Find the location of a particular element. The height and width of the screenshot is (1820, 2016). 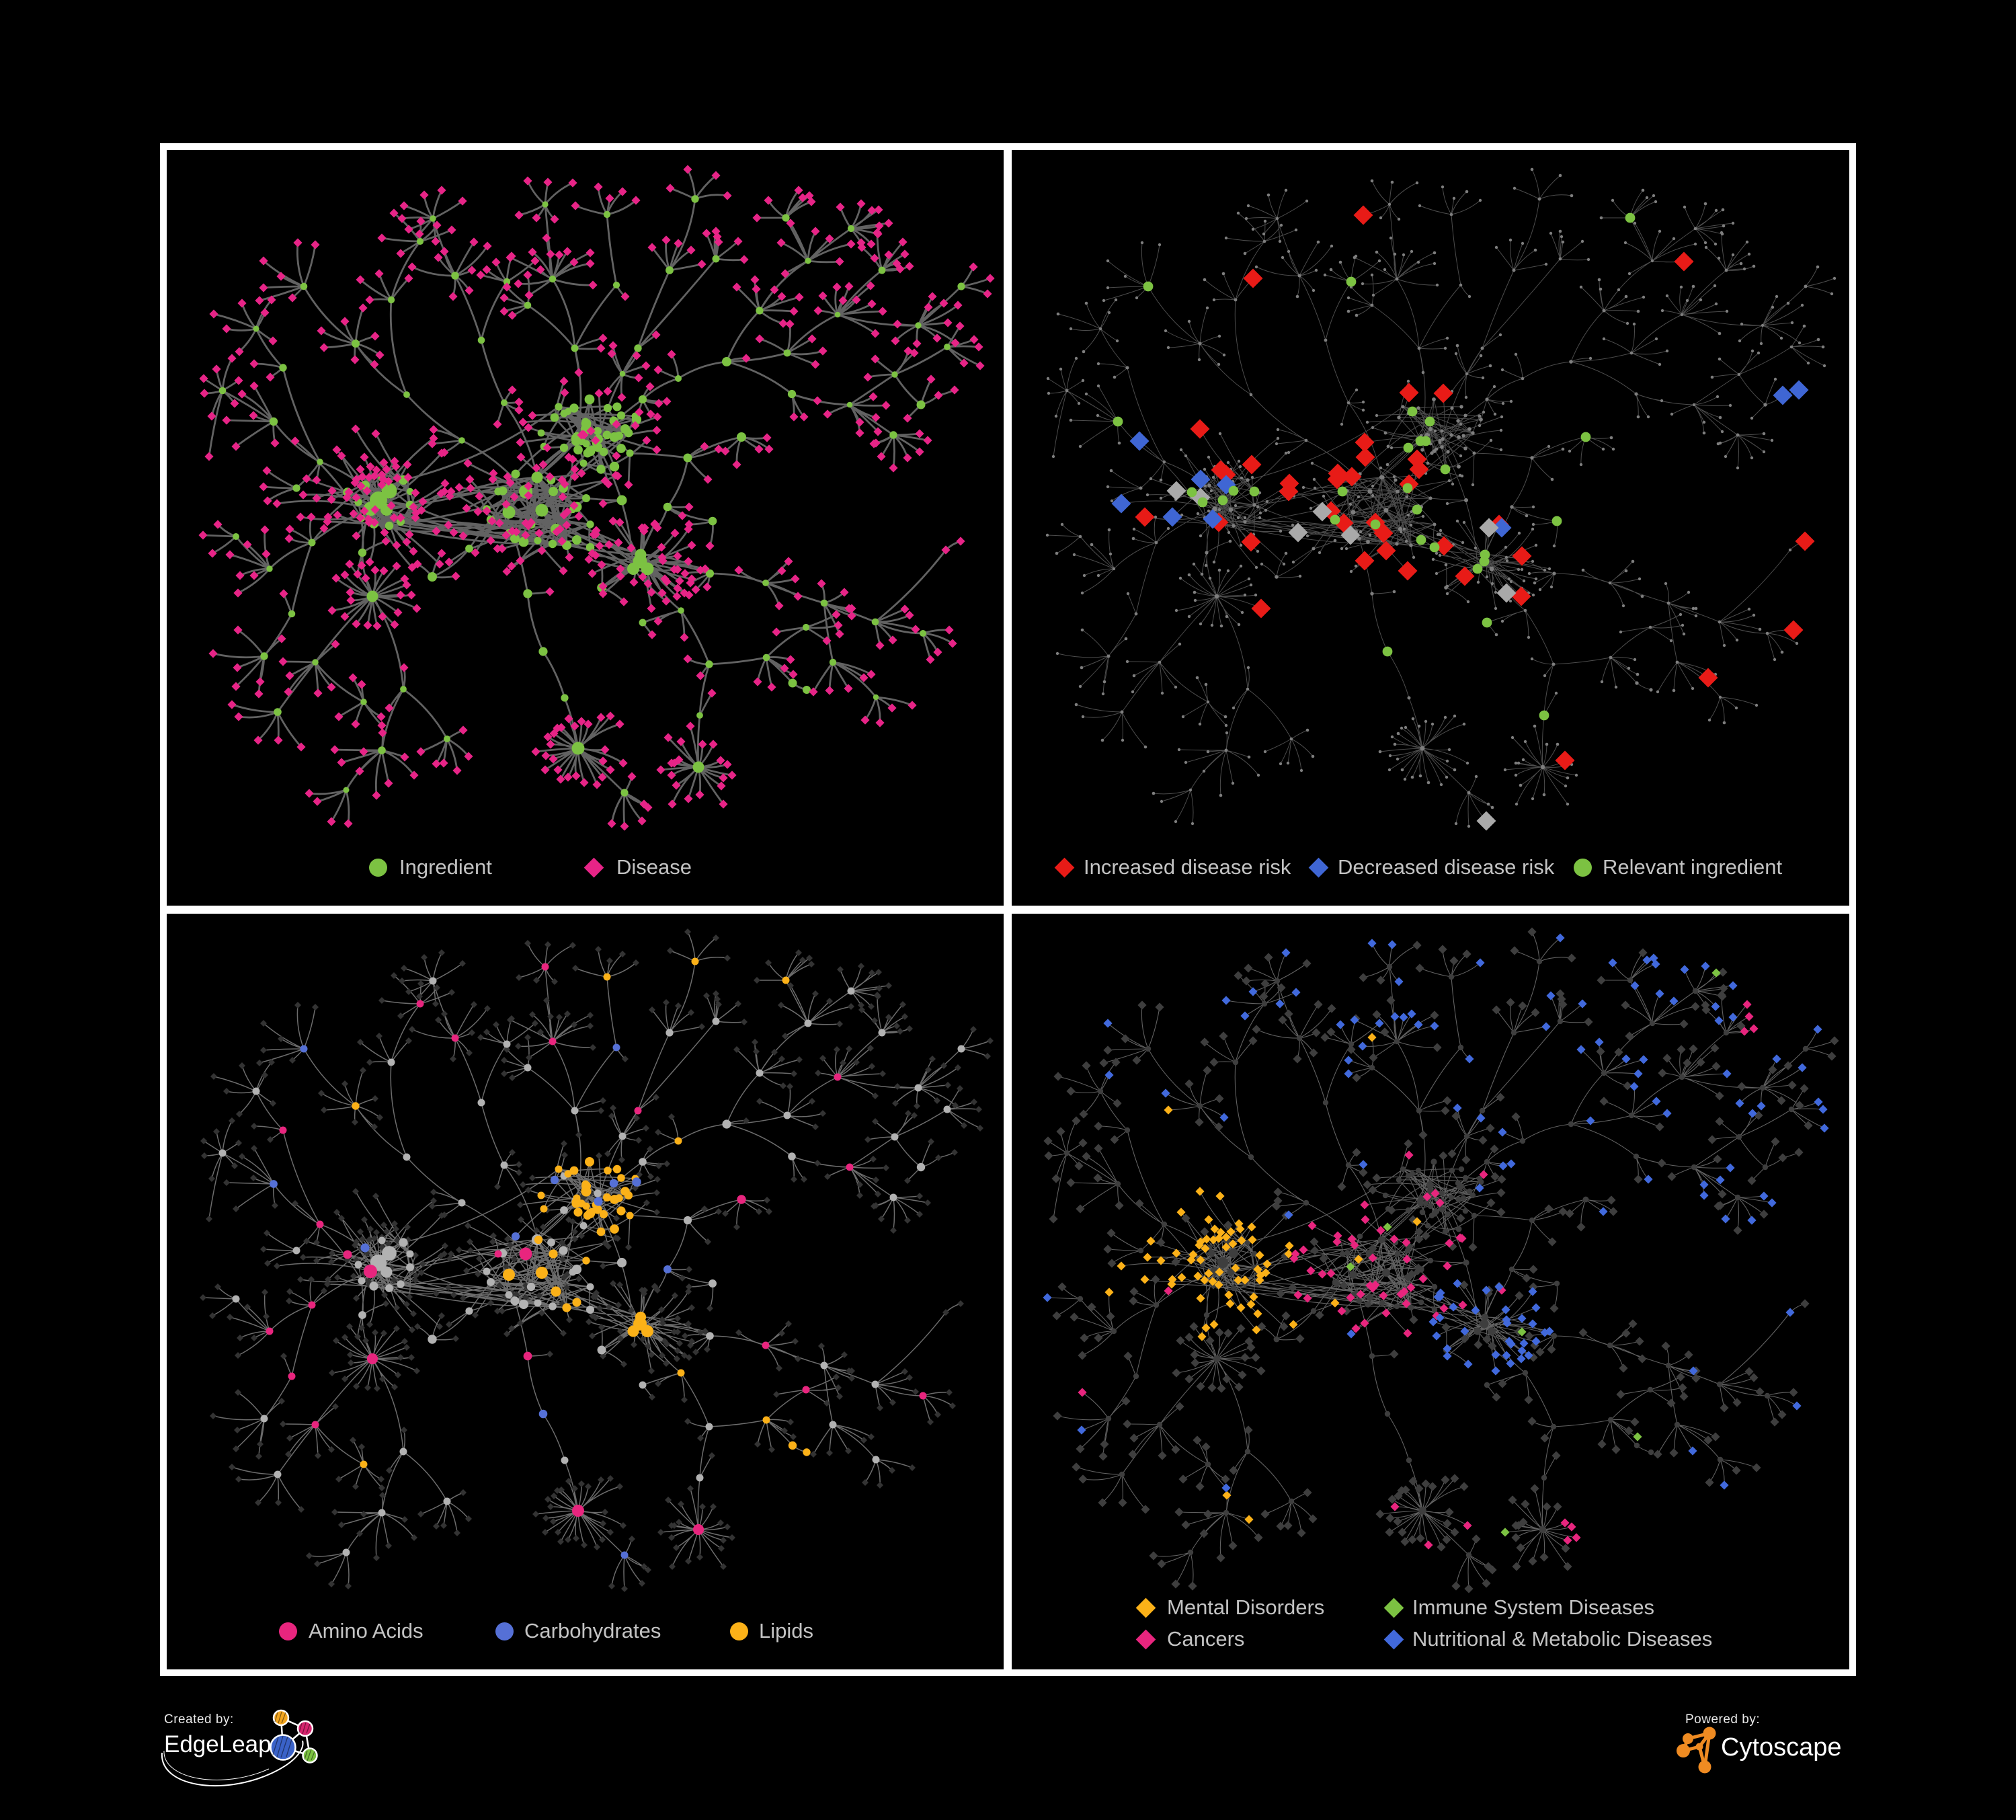

svg-text: Powered by: is located at coordinates (1722, 1719).